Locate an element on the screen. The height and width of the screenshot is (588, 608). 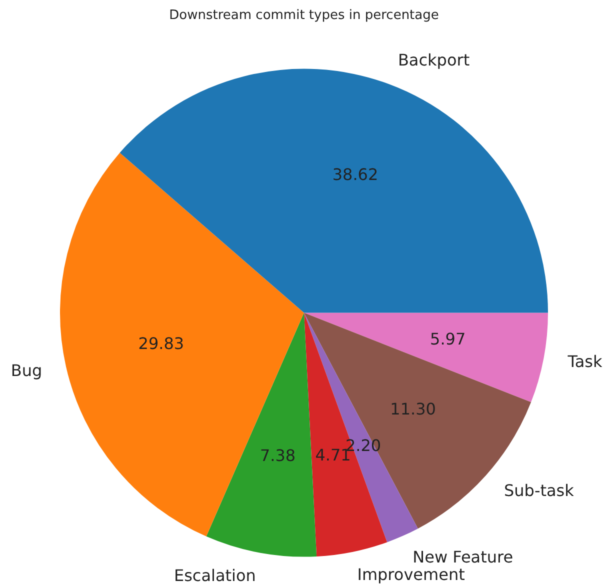
data-label: 38.62 is located at coordinates (355, 174).